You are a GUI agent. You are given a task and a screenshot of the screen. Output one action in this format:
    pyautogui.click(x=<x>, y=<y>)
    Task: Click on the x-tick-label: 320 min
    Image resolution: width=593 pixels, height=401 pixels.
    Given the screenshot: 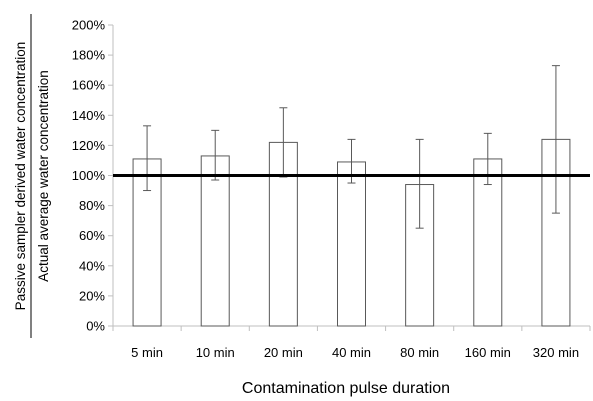 What is the action you would take?
    pyautogui.click(x=556, y=352)
    